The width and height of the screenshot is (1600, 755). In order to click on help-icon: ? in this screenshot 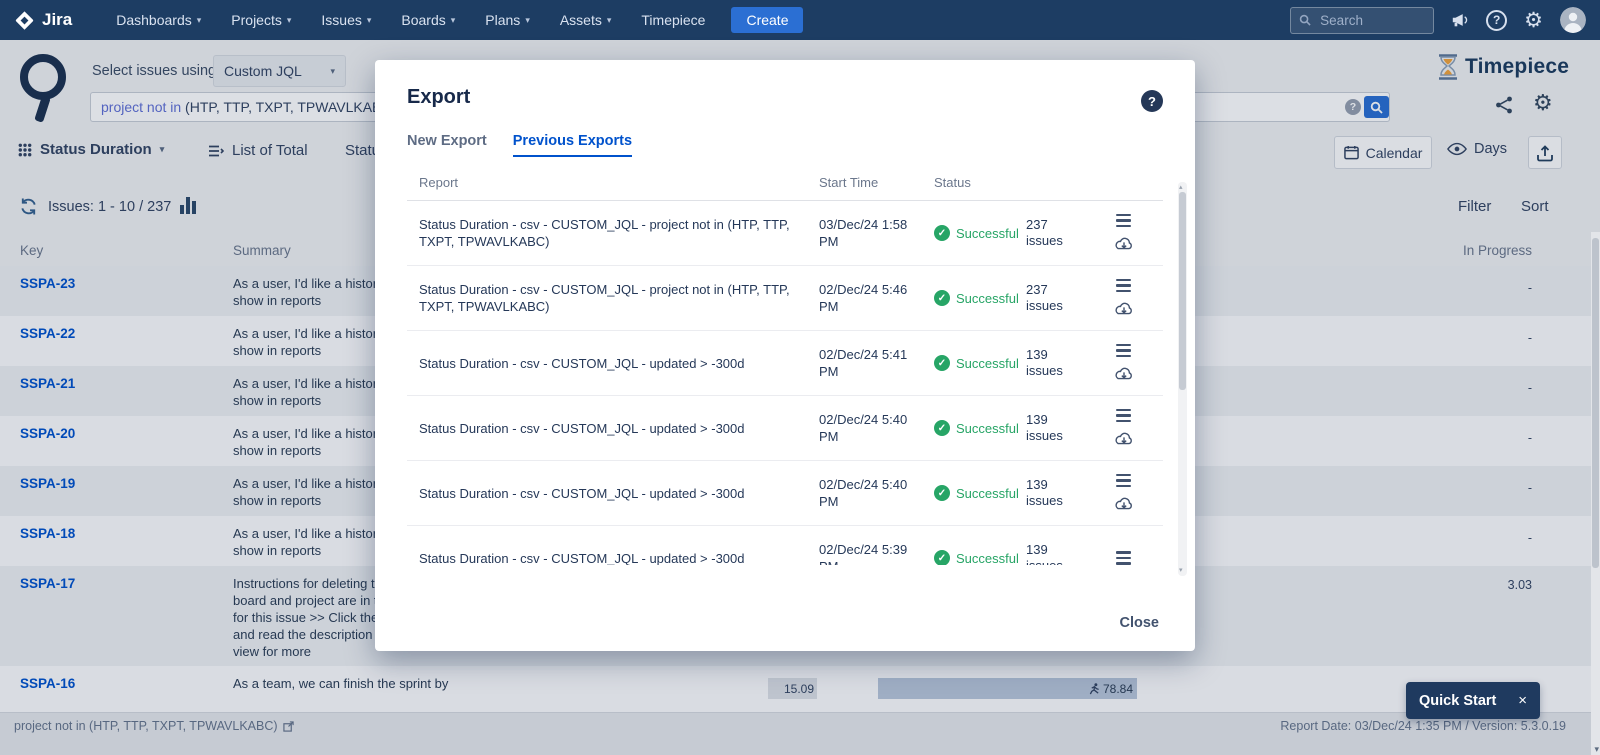, I will do `click(1497, 20)`.